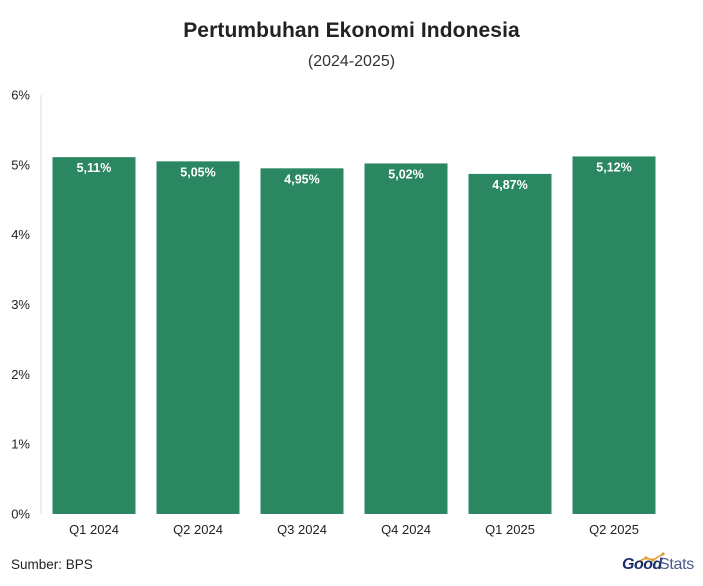 The width and height of the screenshot is (703, 586). What do you see at coordinates (20, 164) in the screenshot?
I see `y-tick-label: 5%` at bounding box center [20, 164].